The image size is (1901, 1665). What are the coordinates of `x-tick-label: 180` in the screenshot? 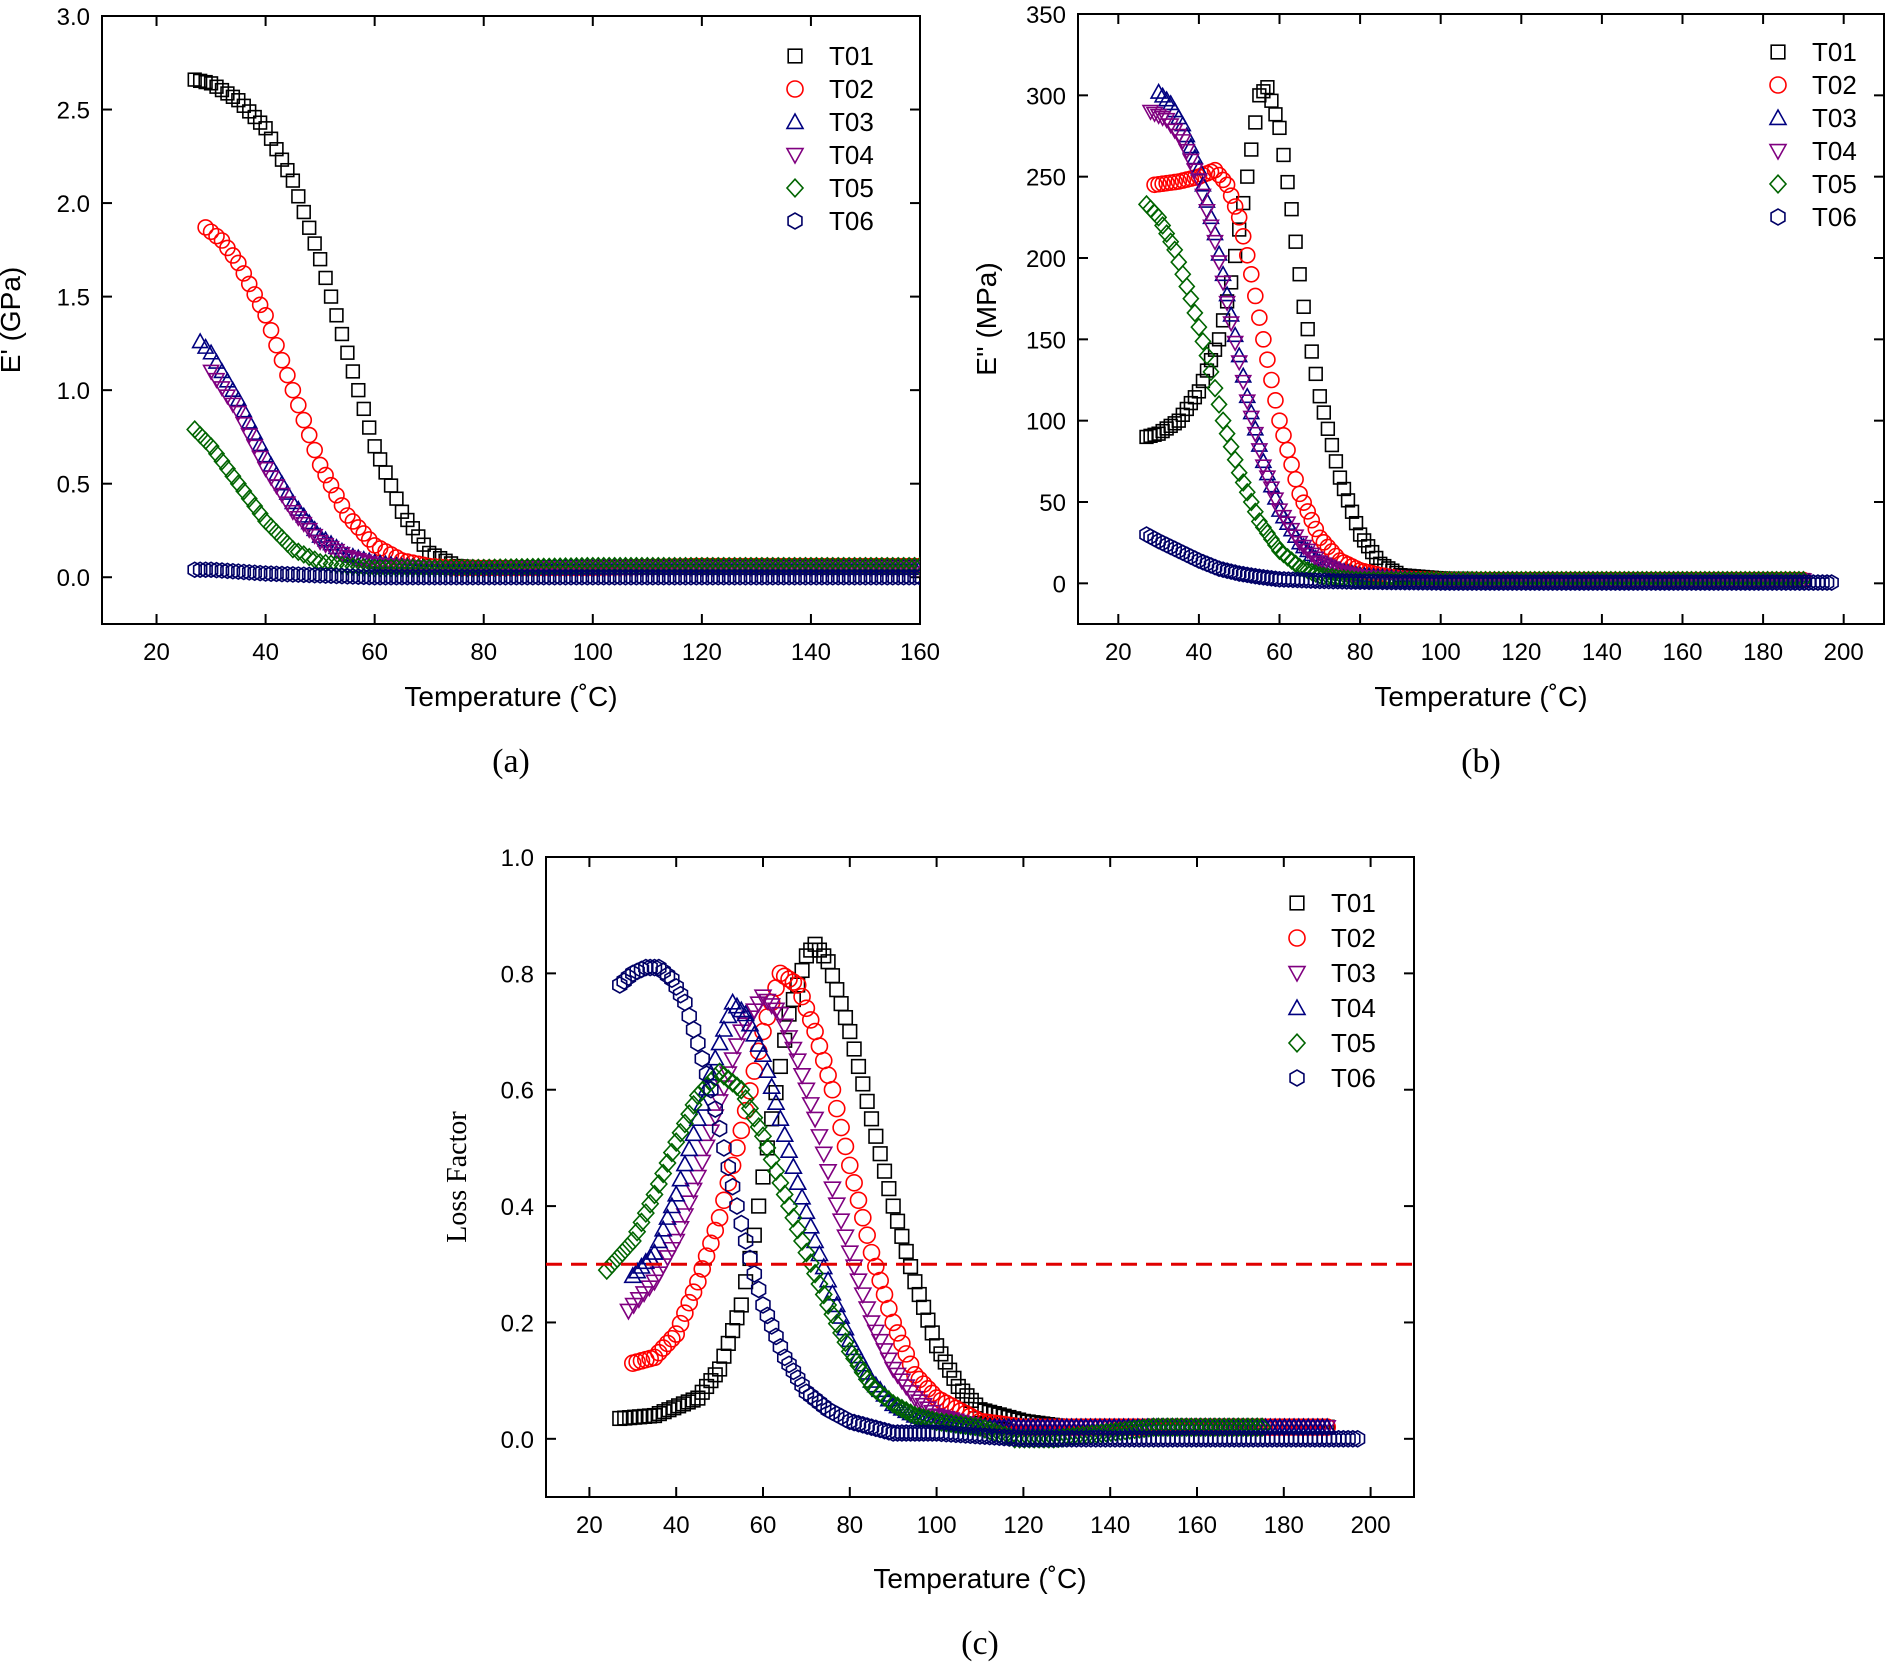 It's located at (1763, 652).